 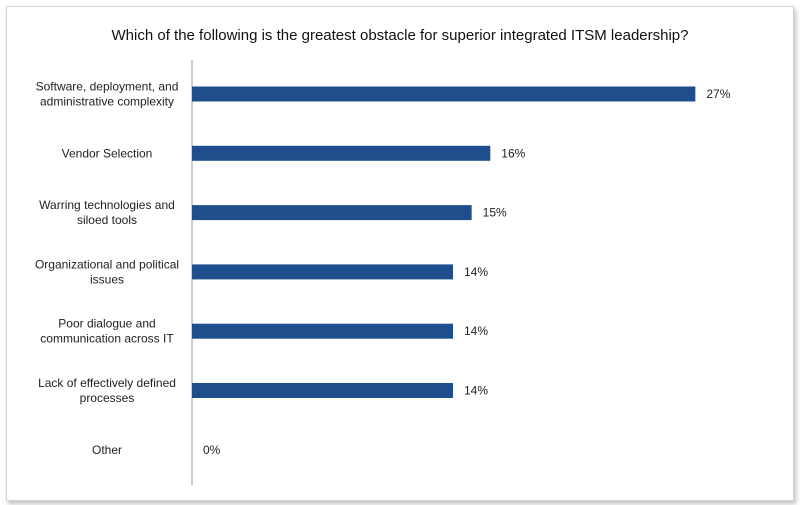 I want to click on value-label: 27%, so click(x=718, y=94).